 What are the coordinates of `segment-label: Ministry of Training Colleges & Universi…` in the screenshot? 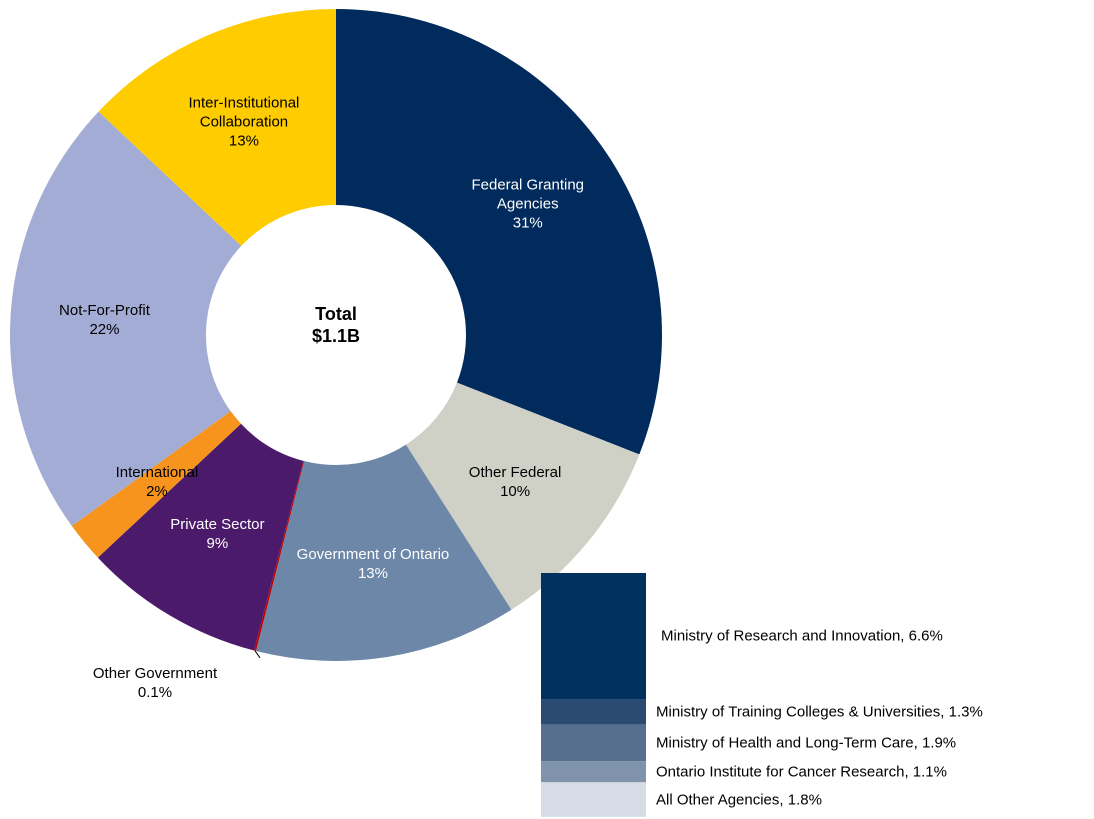 It's located at (819, 712).